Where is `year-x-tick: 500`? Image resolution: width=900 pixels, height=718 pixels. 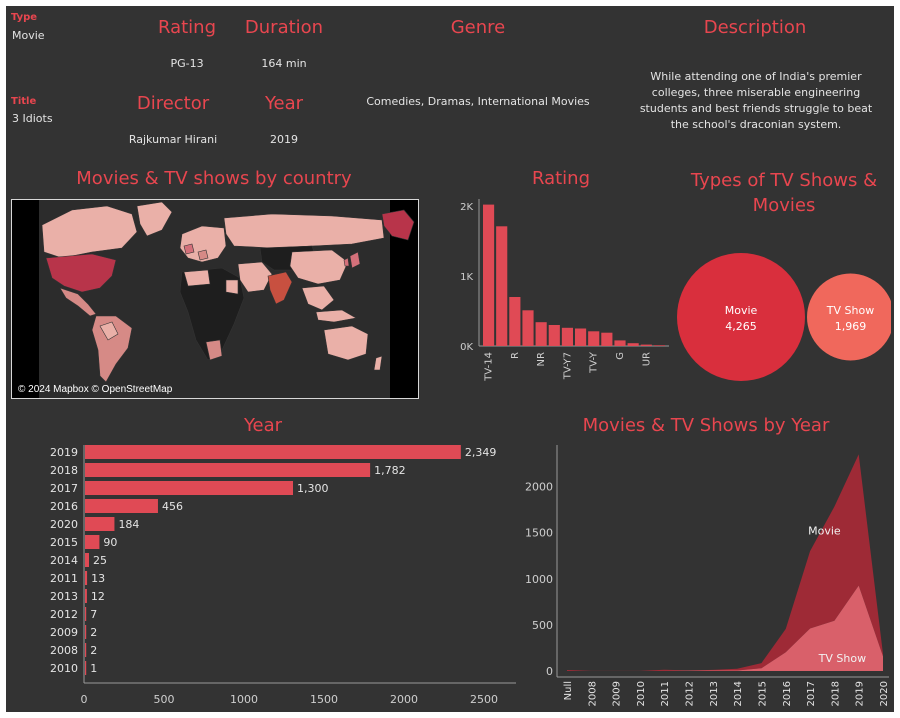
year-x-tick: 500 is located at coordinates (164, 699).